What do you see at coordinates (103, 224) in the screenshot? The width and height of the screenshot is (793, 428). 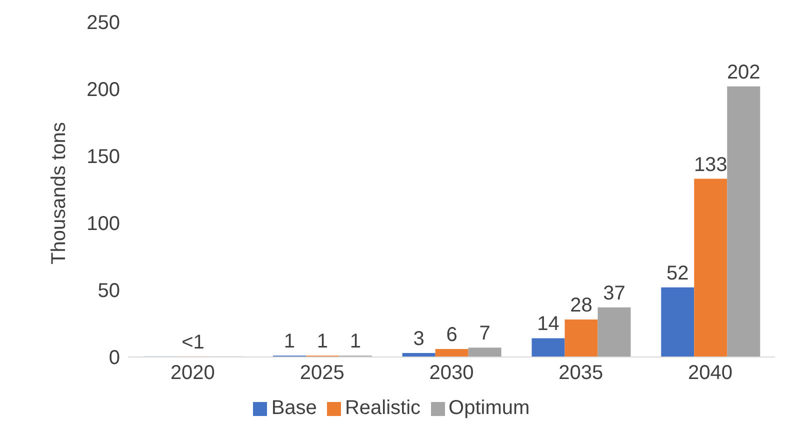 I see `y-tick-label: 100` at bounding box center [103, 224].